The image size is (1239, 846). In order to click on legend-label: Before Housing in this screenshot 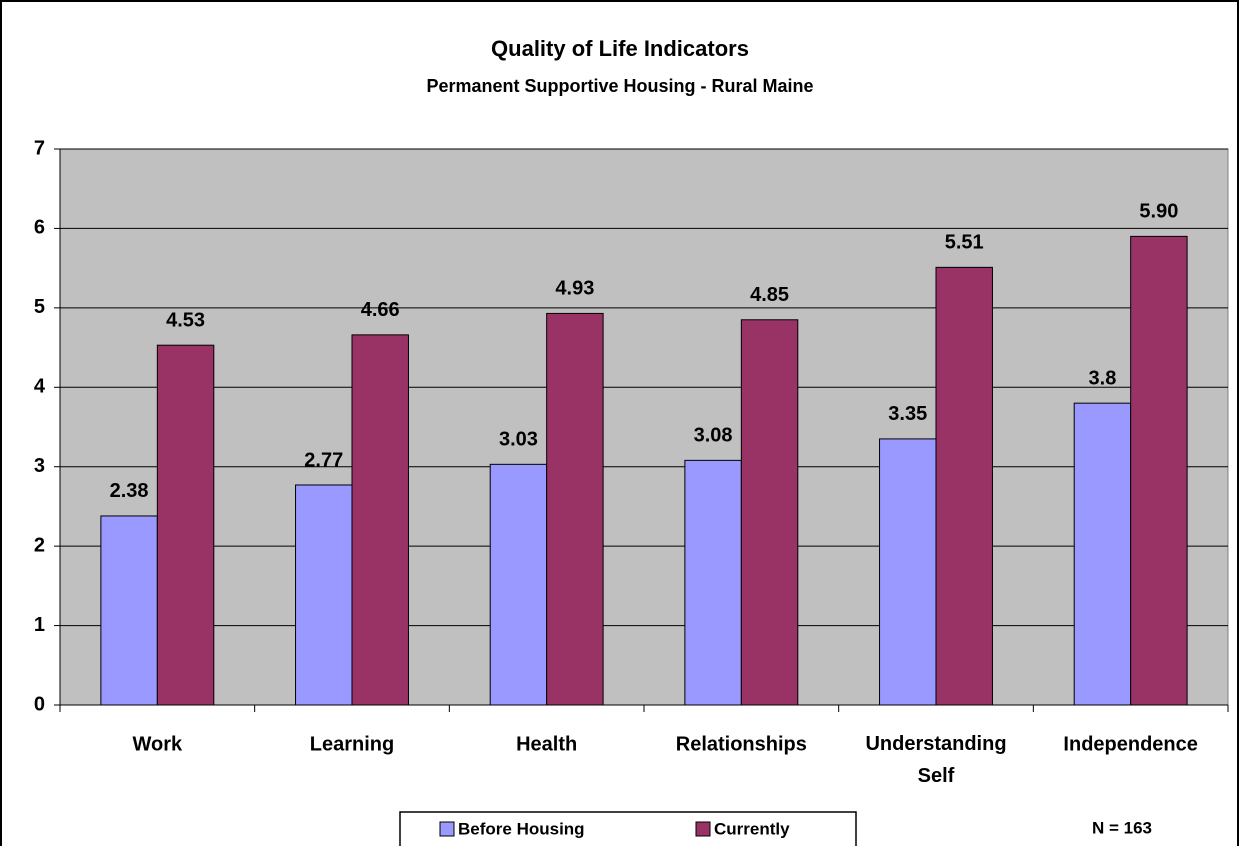, I will do `click(521, 828)`.